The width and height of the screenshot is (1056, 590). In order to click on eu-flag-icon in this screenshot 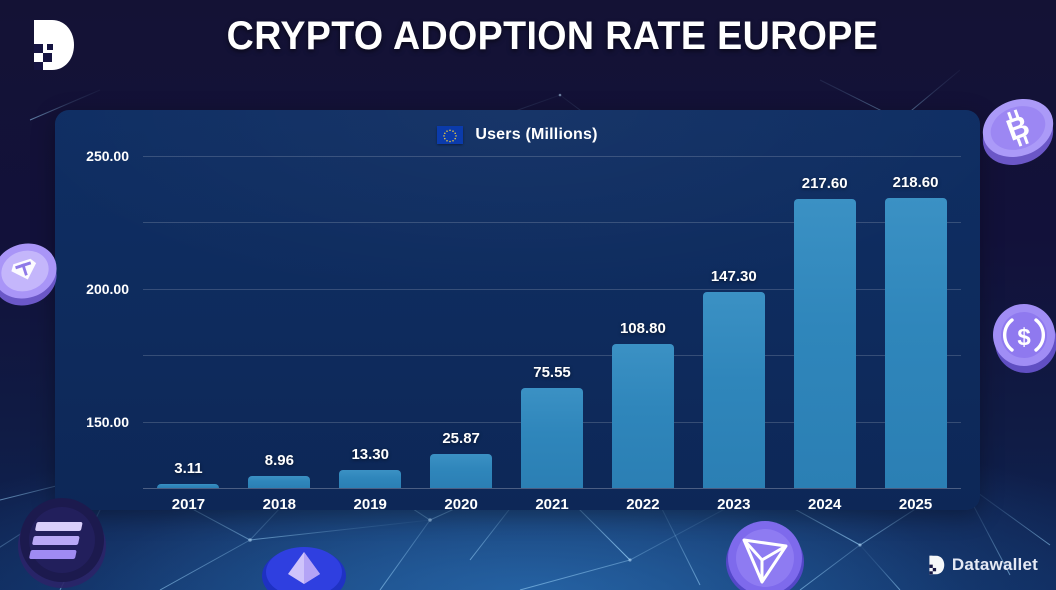, I will do `click(450, 135)`.